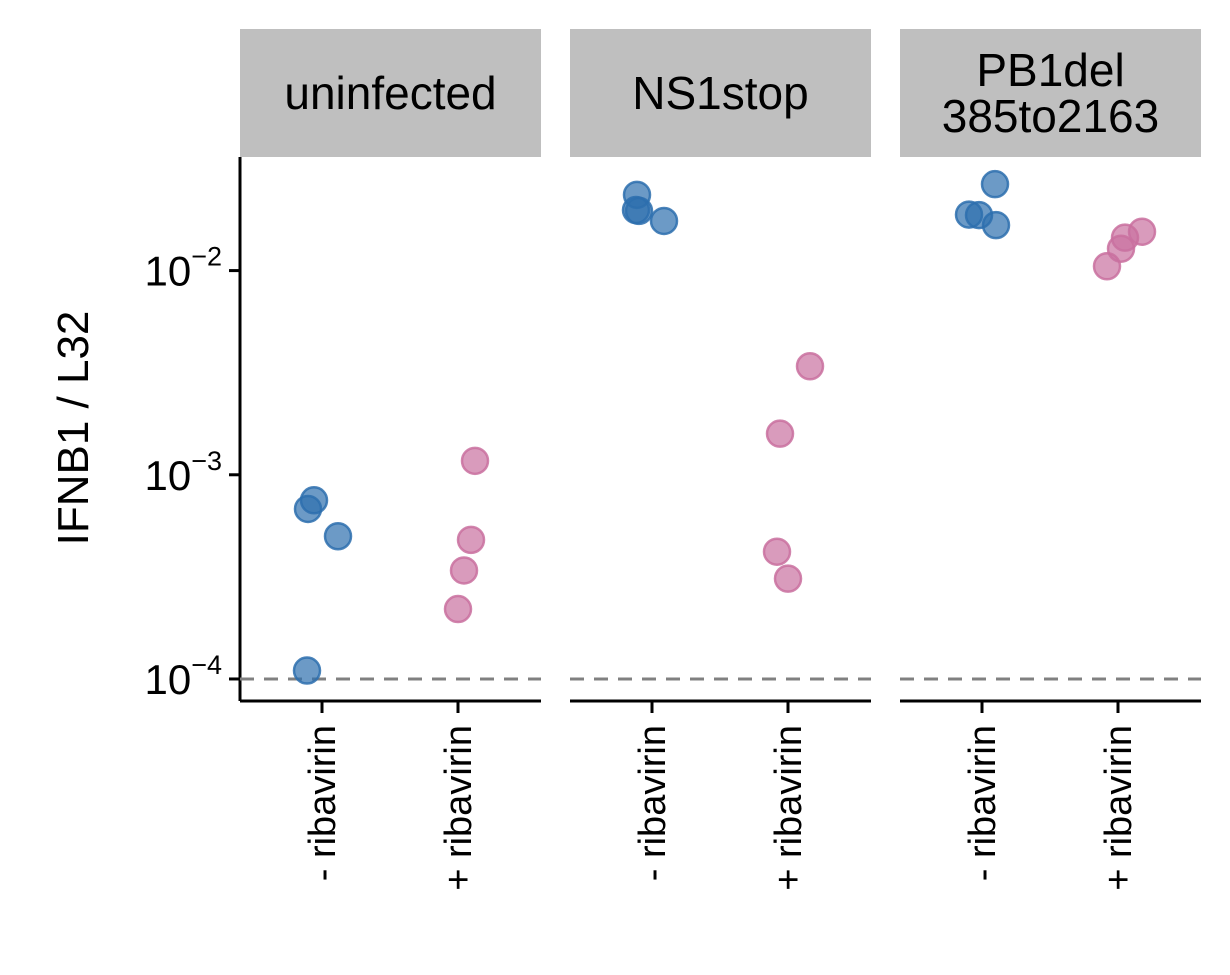 The height and width of the screenshot is (975, 1230). What do you see at coordinates (183, 268) in the screenshot?
I see `y-tick-label: 10⁻²` at bounding box center [183, 268].